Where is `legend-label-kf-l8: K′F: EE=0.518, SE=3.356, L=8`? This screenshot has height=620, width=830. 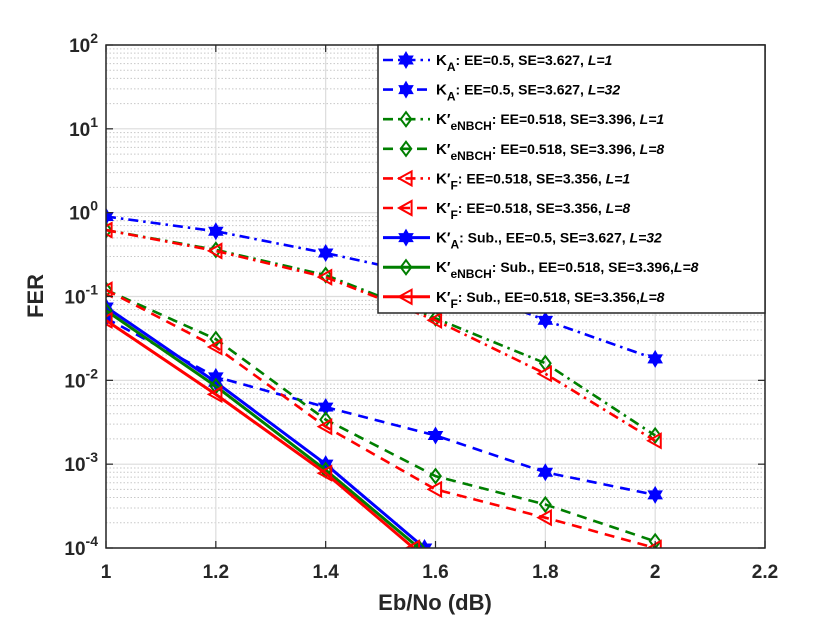 legend-label-kf-l8: K′F: EE=0.518, SE=3.356, L=8 is located at coordinates (533, 211).